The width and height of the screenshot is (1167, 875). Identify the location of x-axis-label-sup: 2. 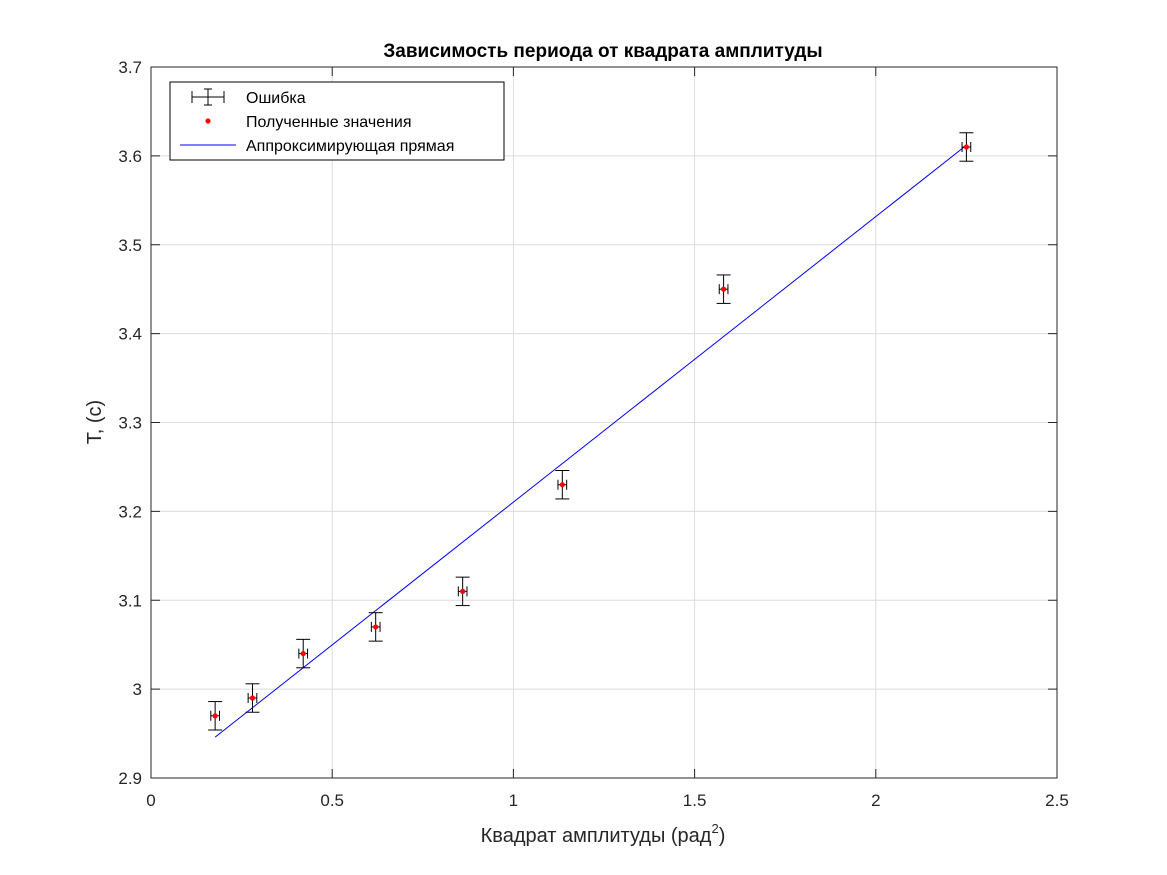
(714, 828).